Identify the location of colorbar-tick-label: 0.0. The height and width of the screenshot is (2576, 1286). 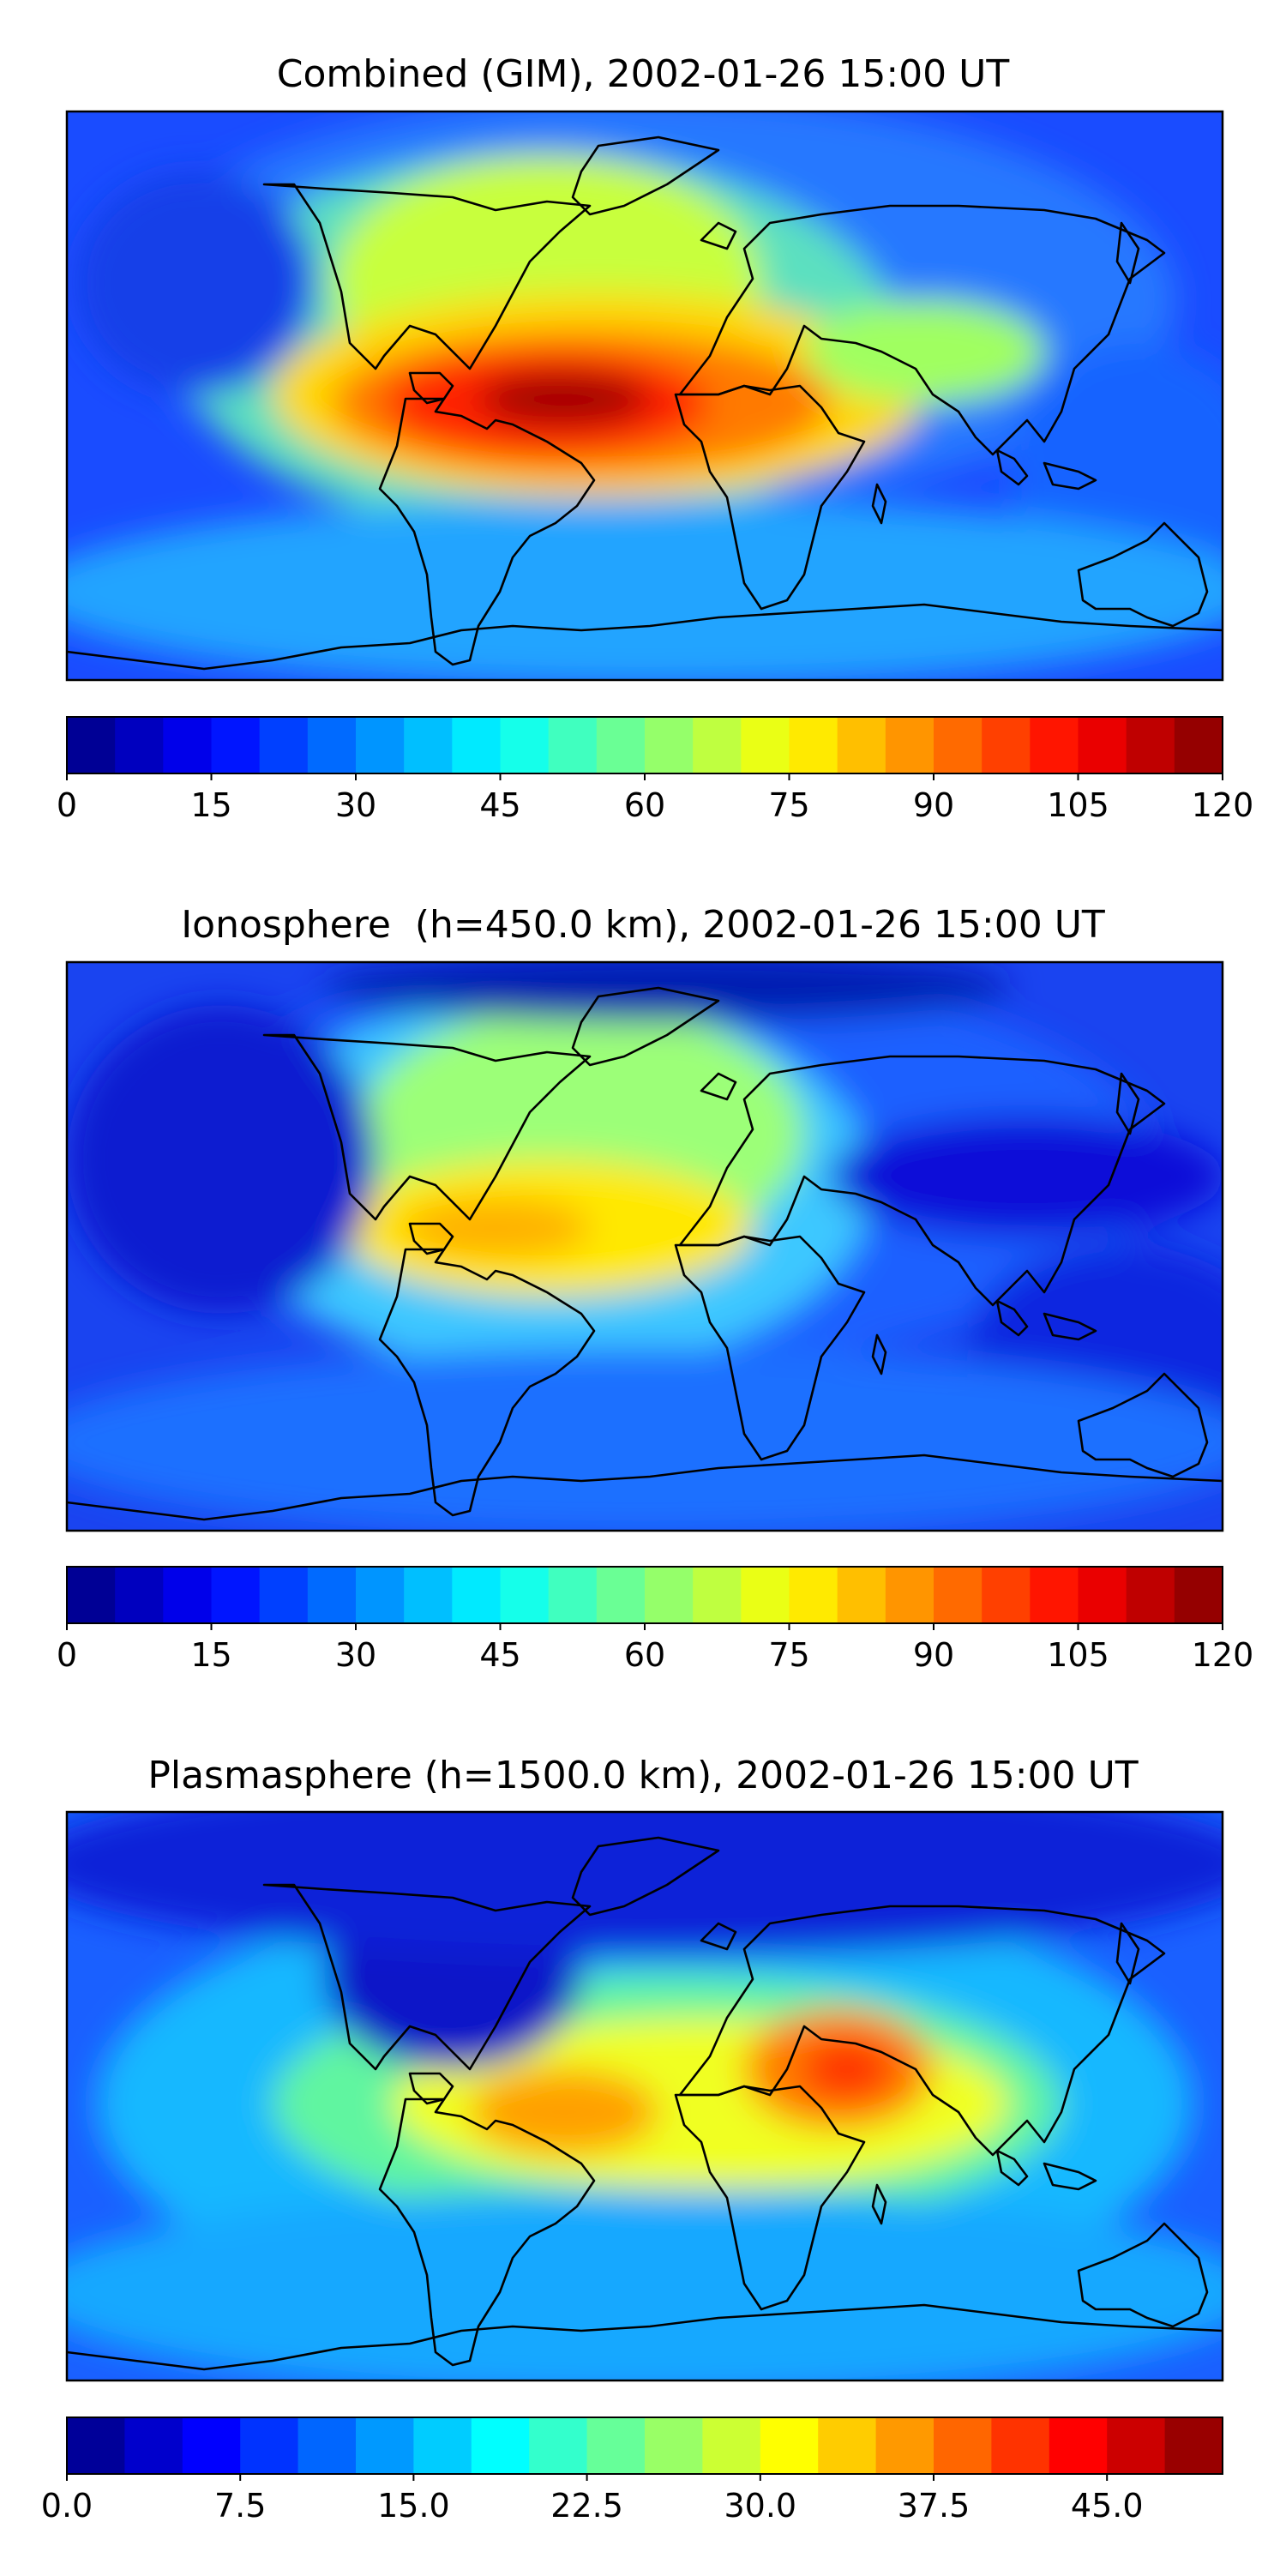
(67, 2506).